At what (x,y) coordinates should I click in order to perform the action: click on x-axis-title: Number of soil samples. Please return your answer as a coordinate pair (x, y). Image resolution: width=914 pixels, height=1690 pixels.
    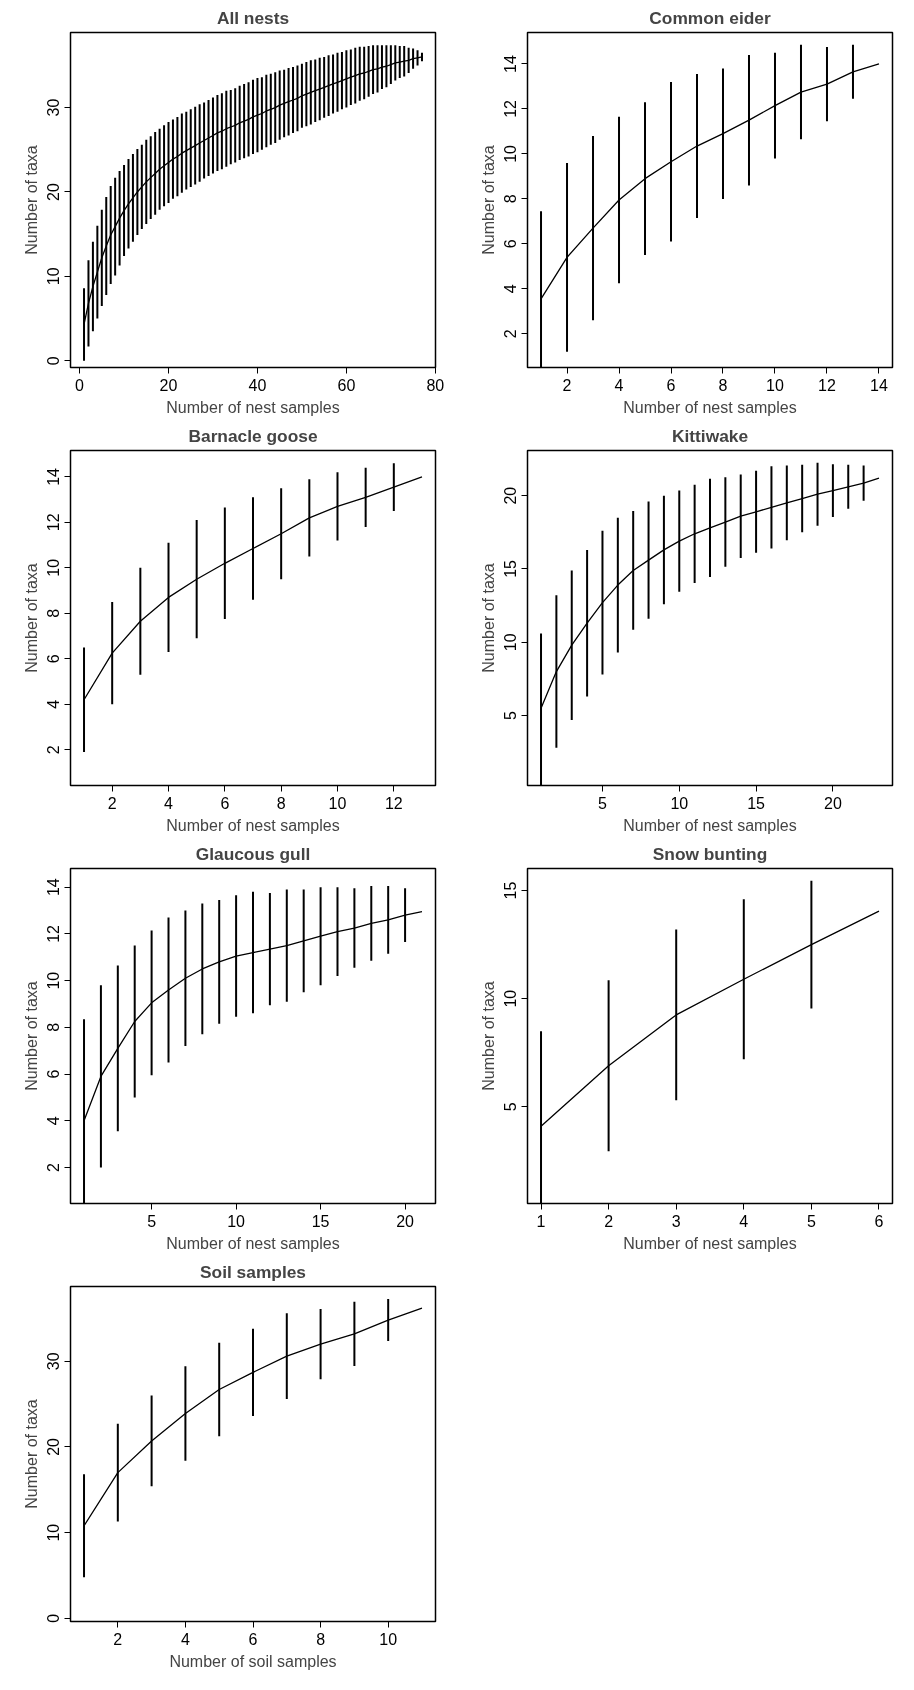
    Looking at the image, I should click on (253, 1661).